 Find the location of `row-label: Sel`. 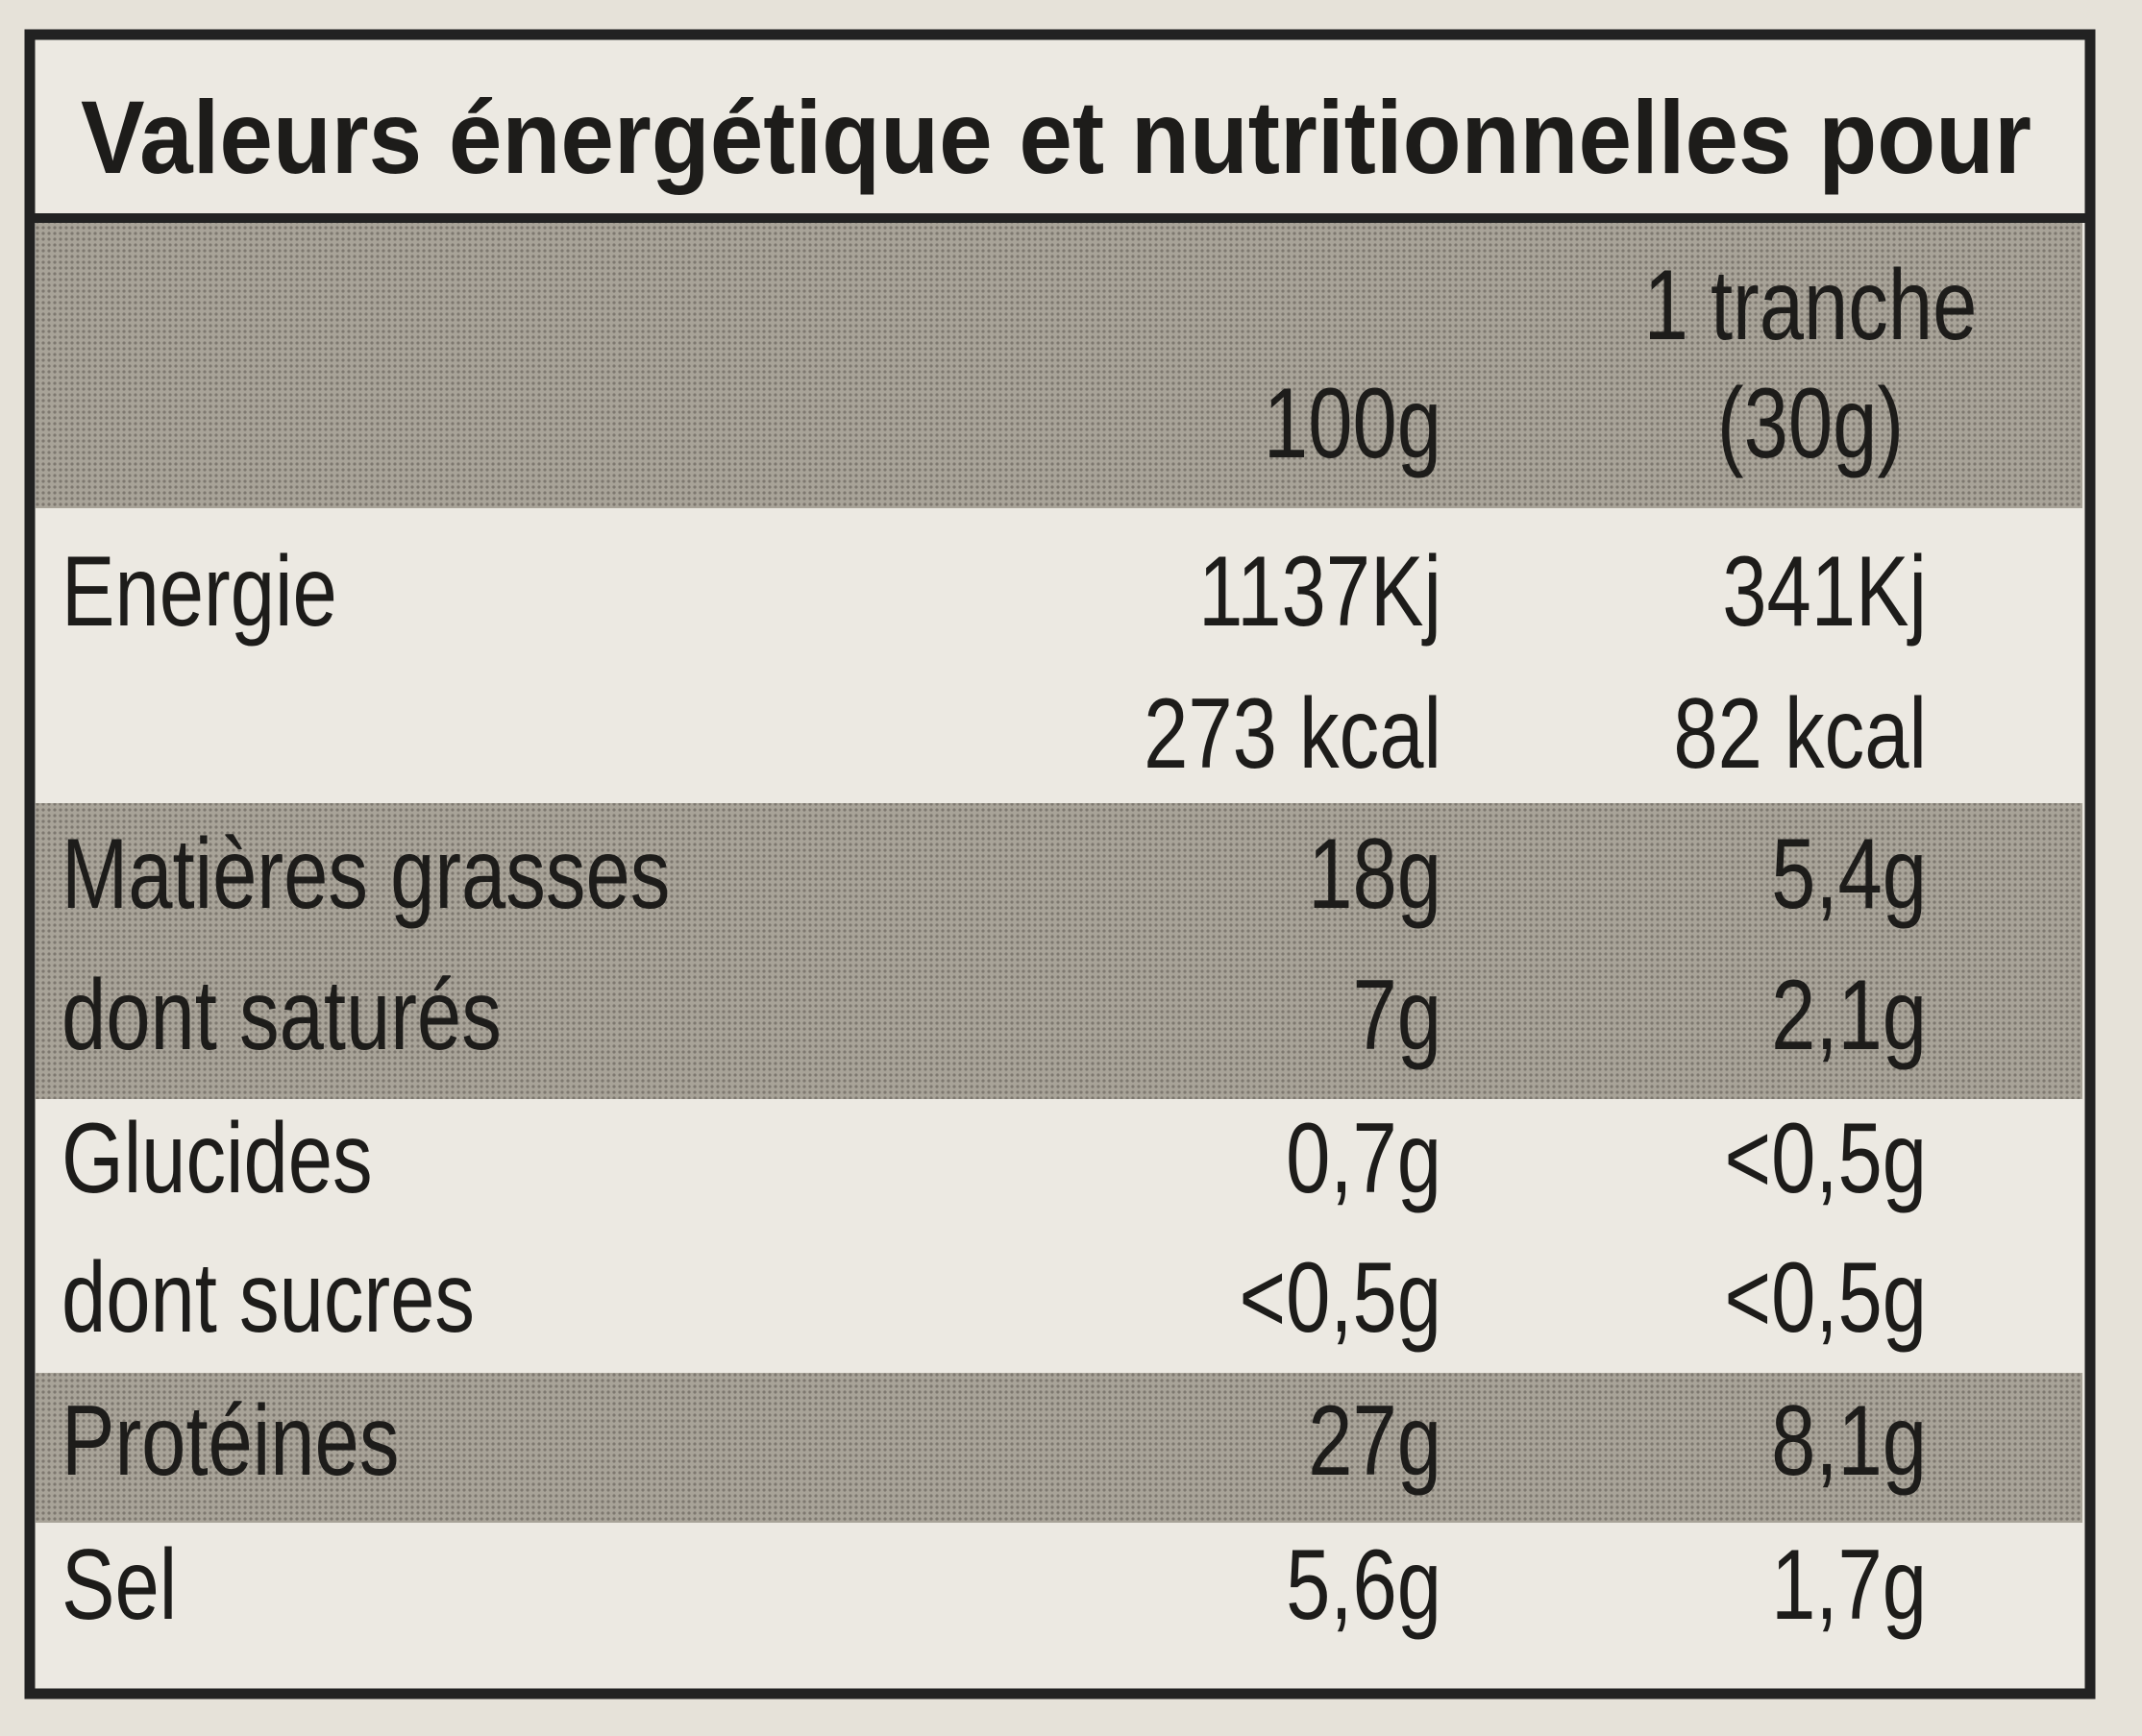

row-label: Sel is located at coordinates (119, 1584).